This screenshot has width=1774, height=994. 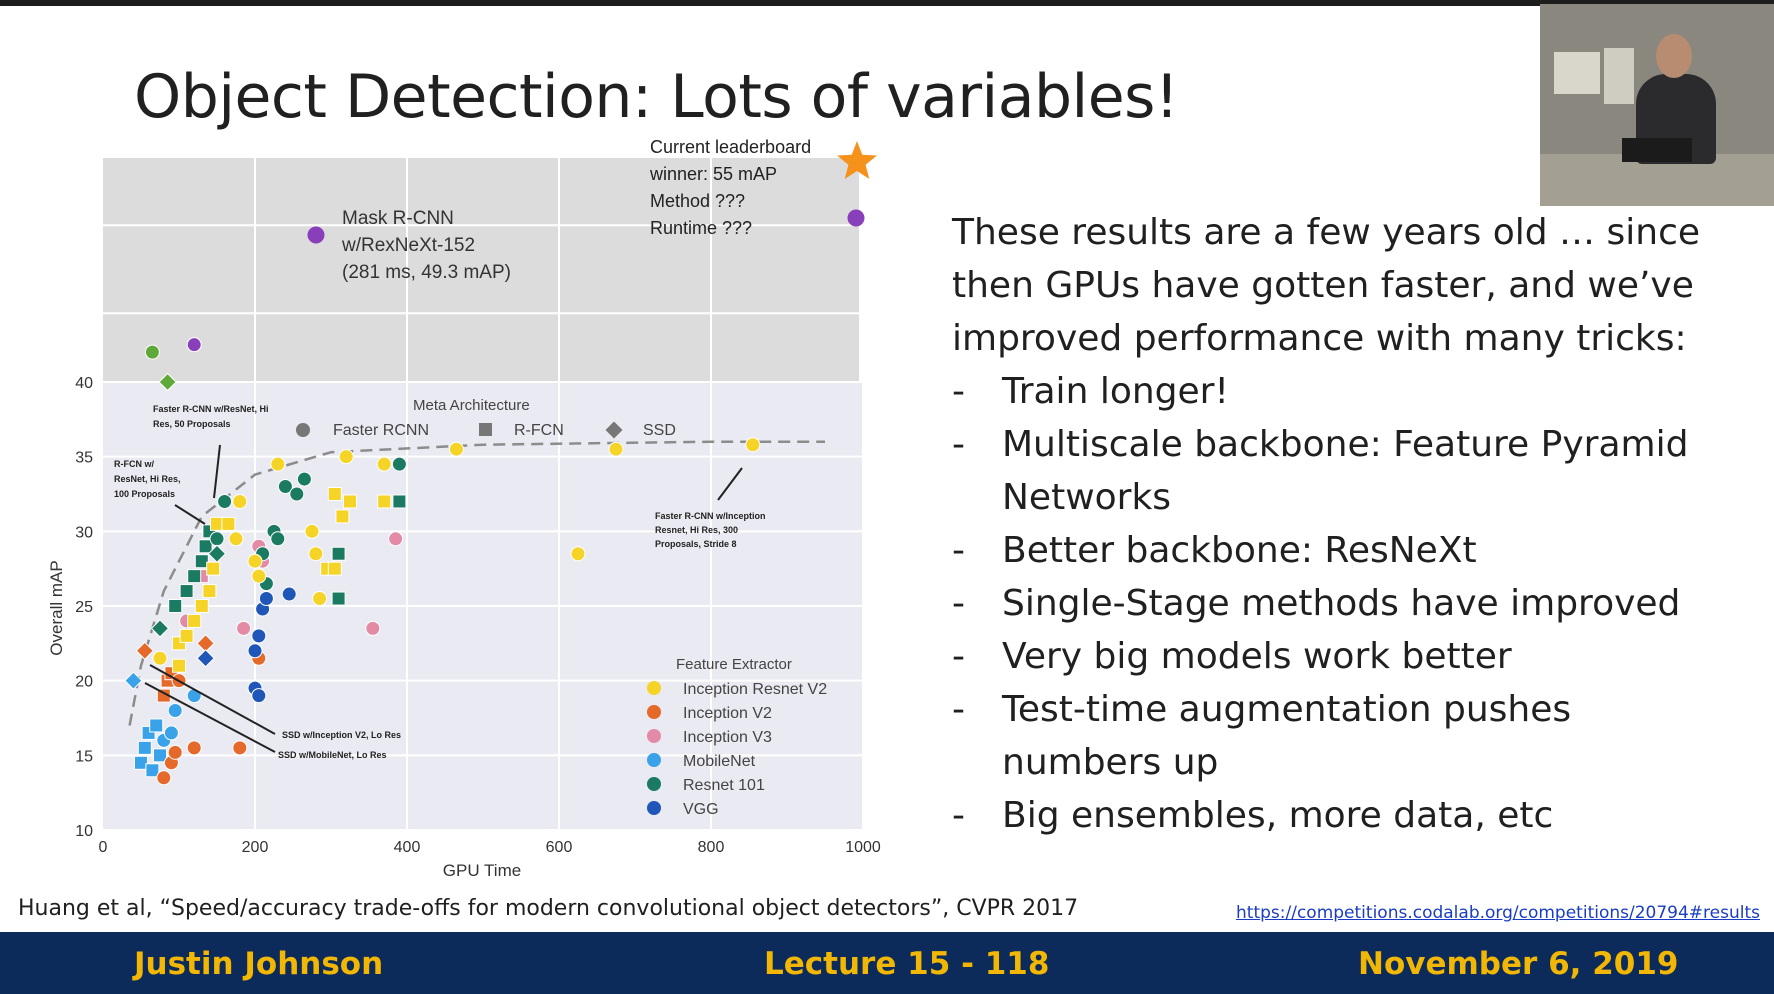 What do you see at coordinates (559, 847) in the screenshot?
I see `x-tick-label: 600` at bounding box center [559, 847].